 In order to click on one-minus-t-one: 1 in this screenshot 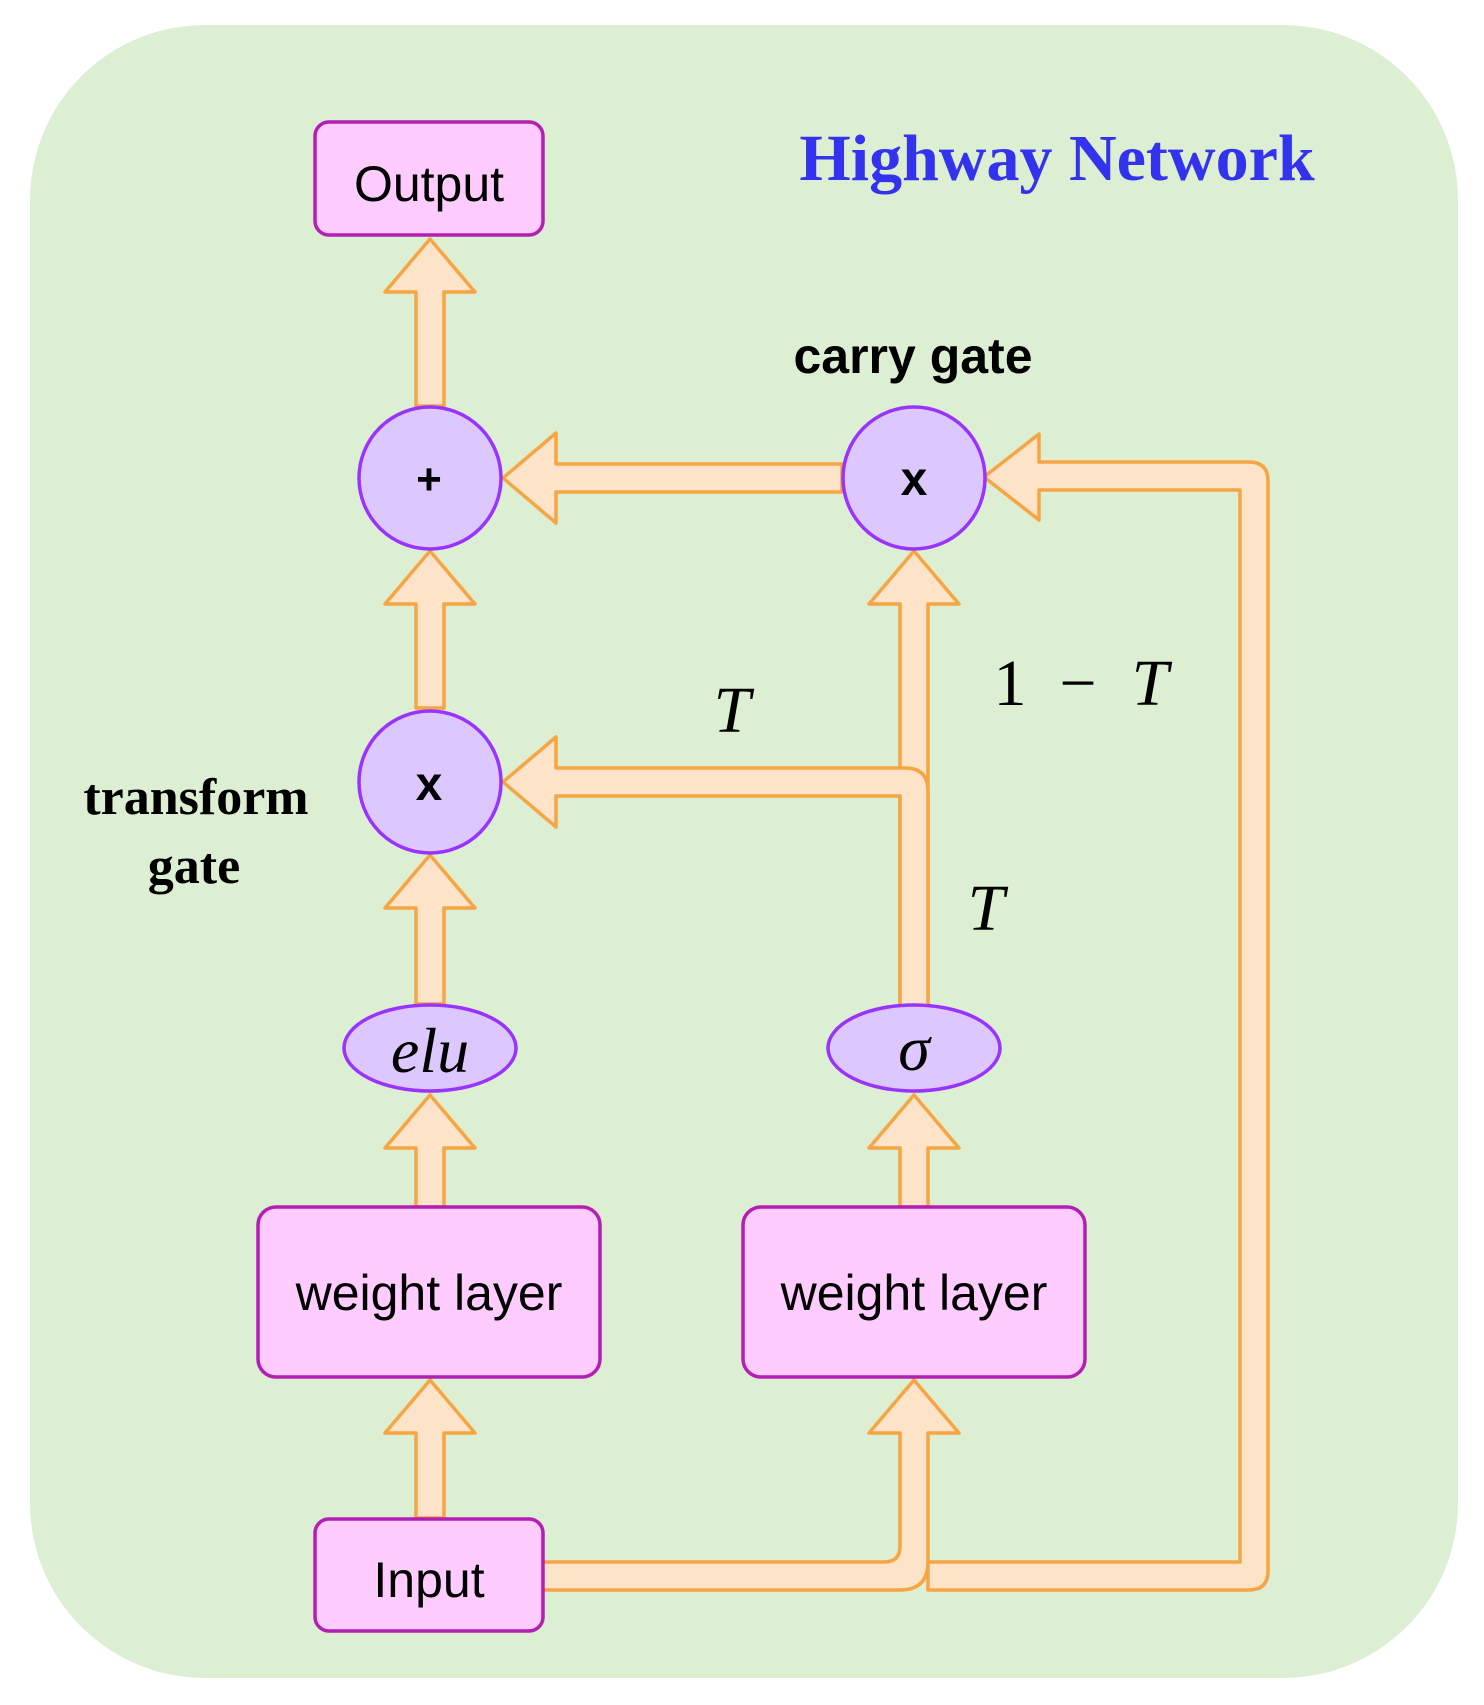, I will do `click(1010, 683)`.